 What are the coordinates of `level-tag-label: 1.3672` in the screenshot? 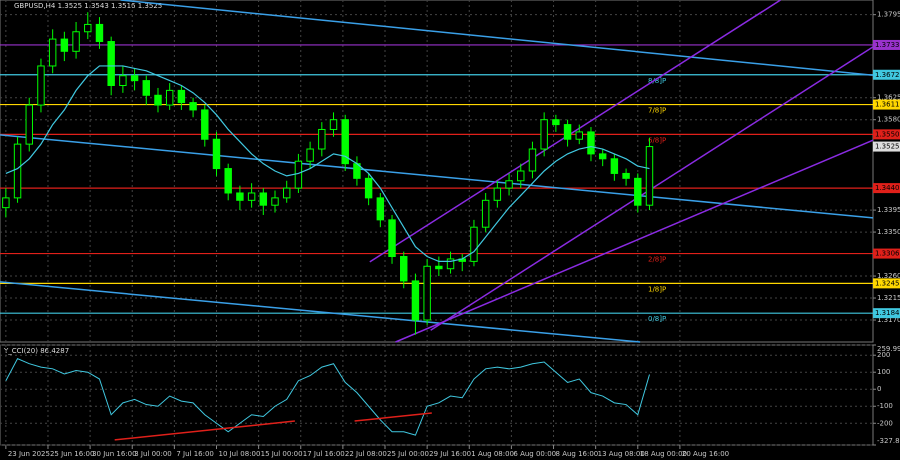 It's located at (887, 75).